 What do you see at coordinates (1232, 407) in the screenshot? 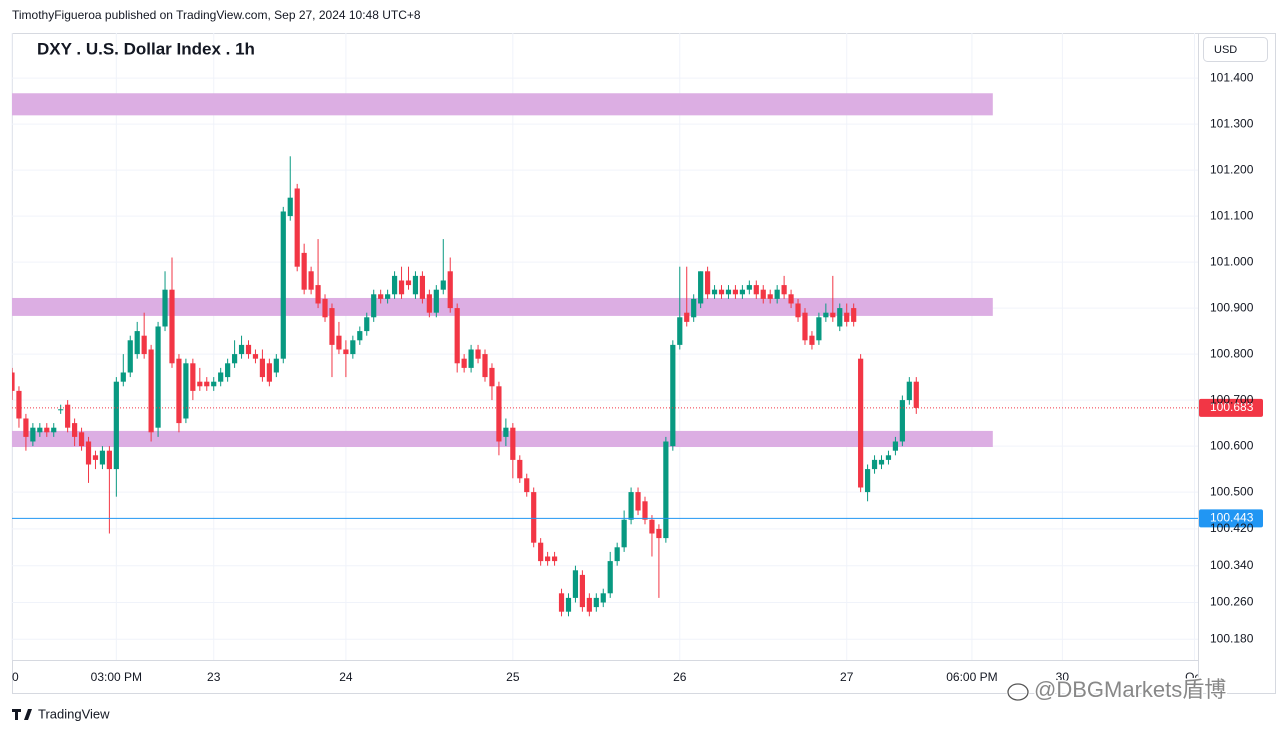
I see `price-tag-label: 100.683` at bounding box center [1232, 407].